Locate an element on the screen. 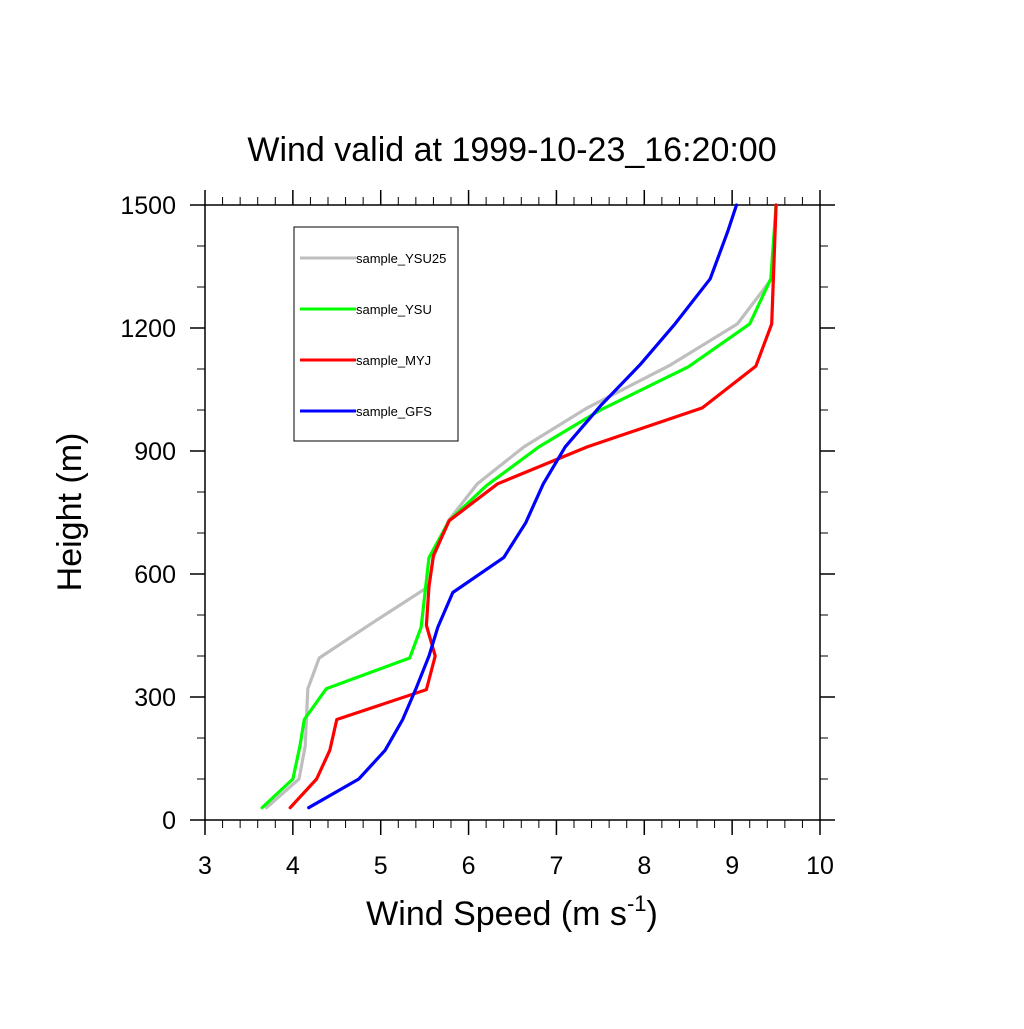 The image size is (1024, 1029). x-tick-label: 7 is located at coordinates (556, 866).